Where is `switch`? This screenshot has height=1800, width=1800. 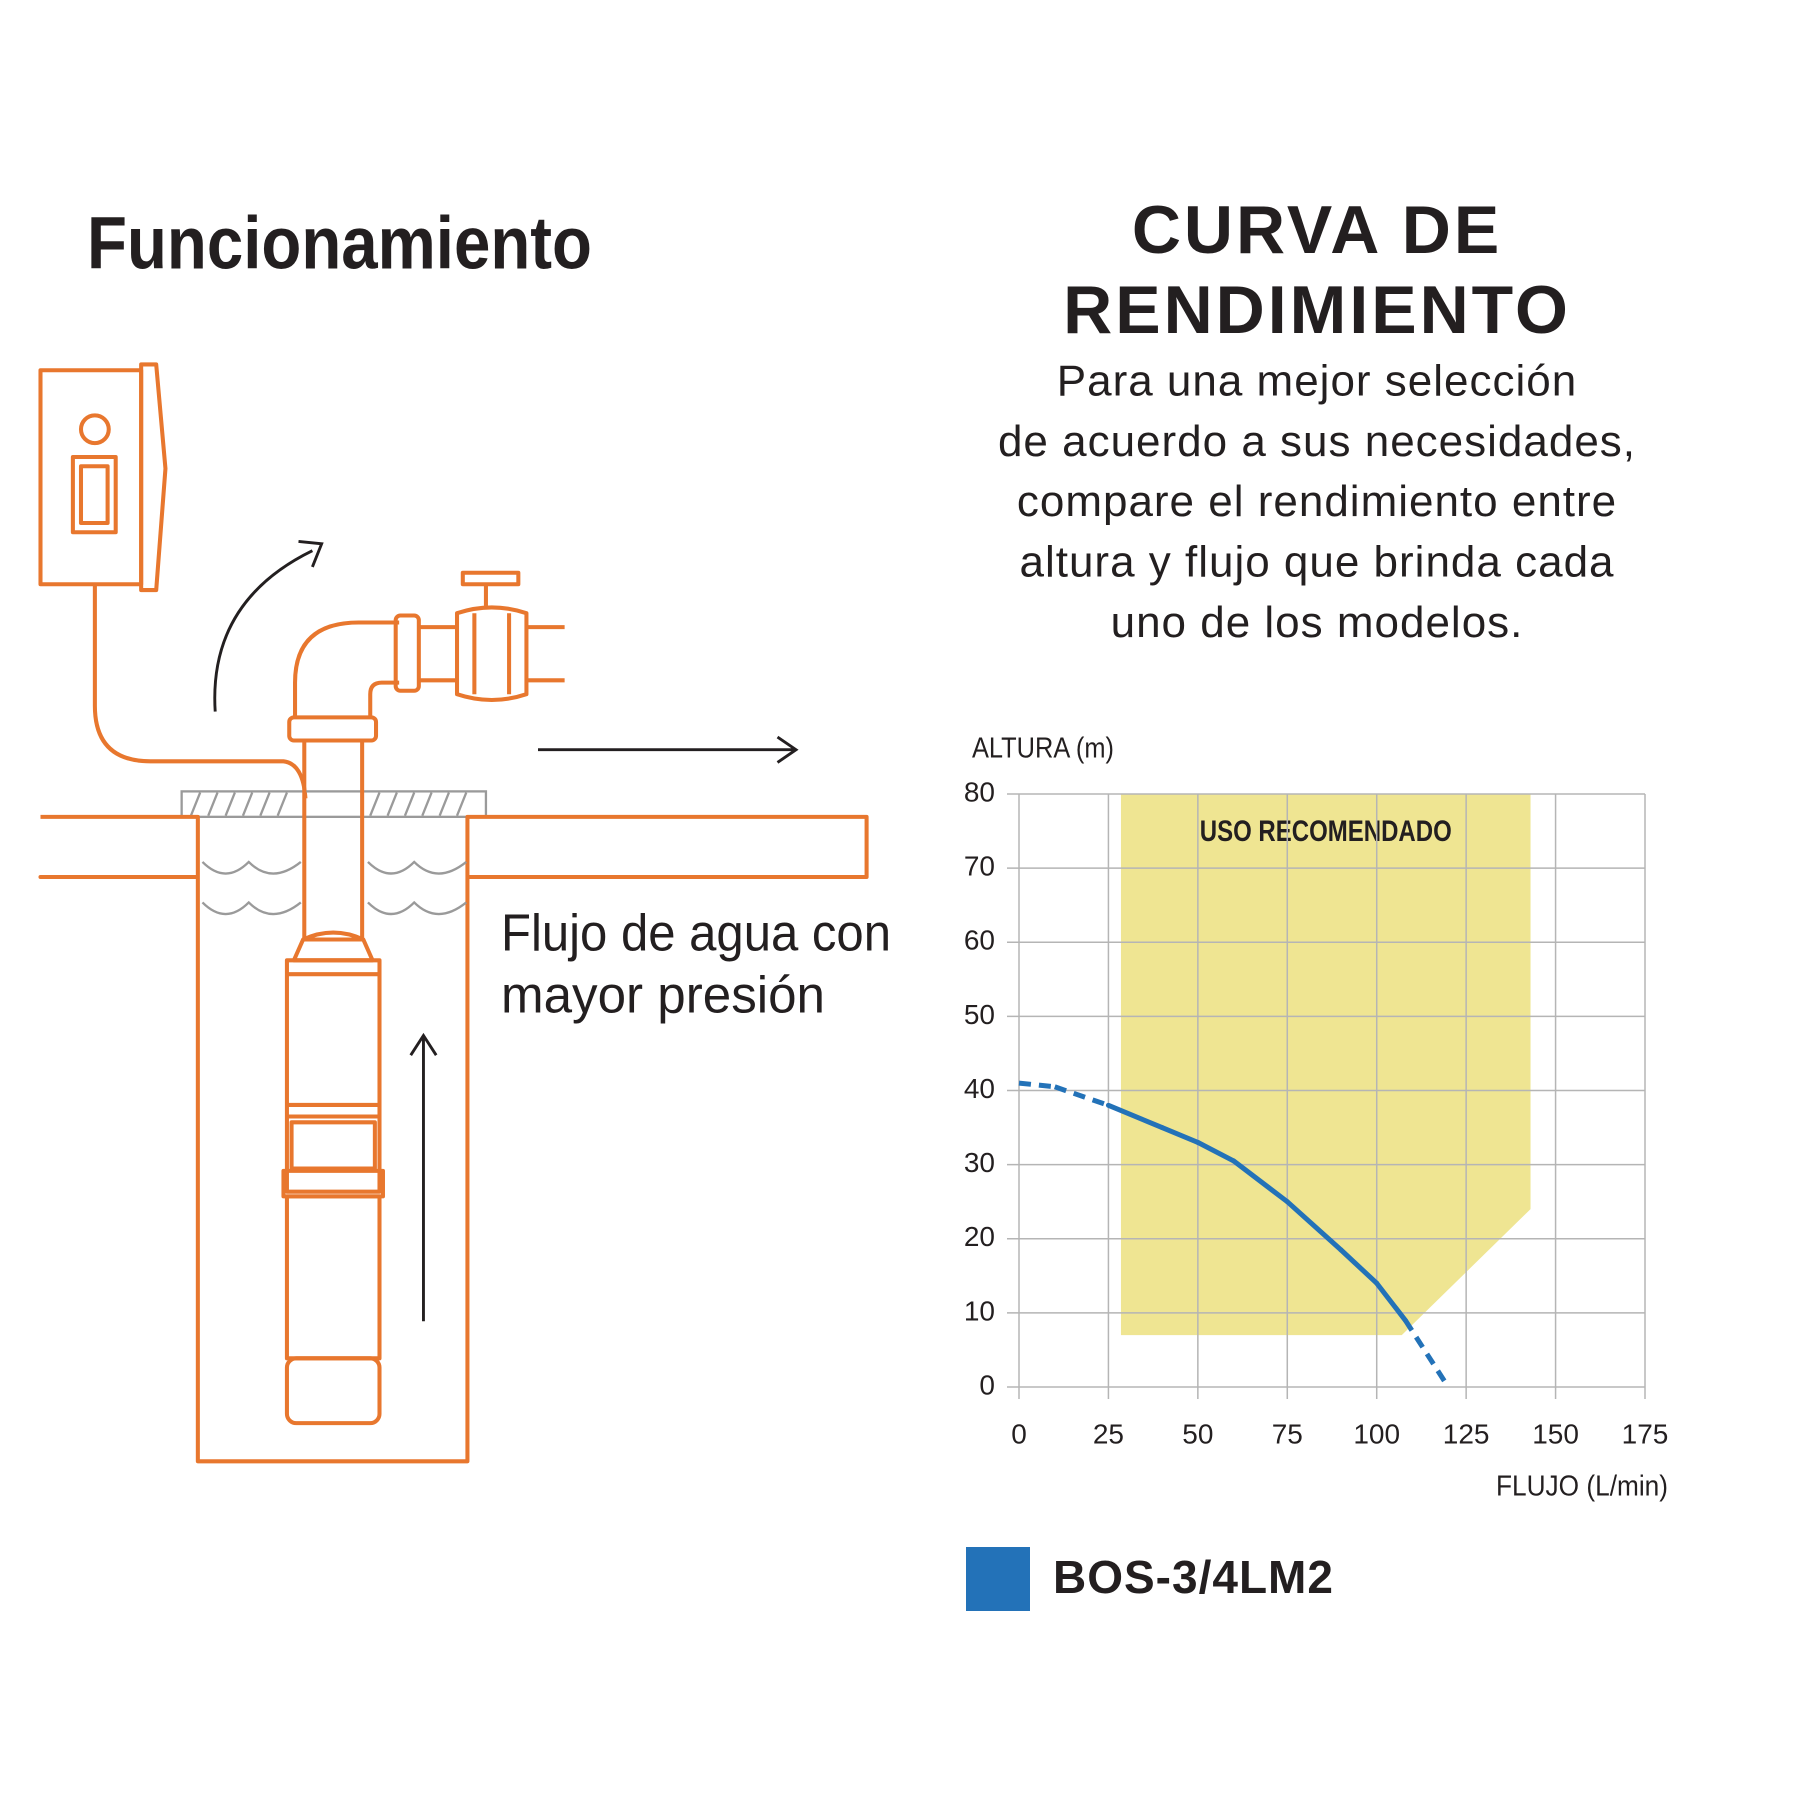 switch is located at coordinates (94, 494).